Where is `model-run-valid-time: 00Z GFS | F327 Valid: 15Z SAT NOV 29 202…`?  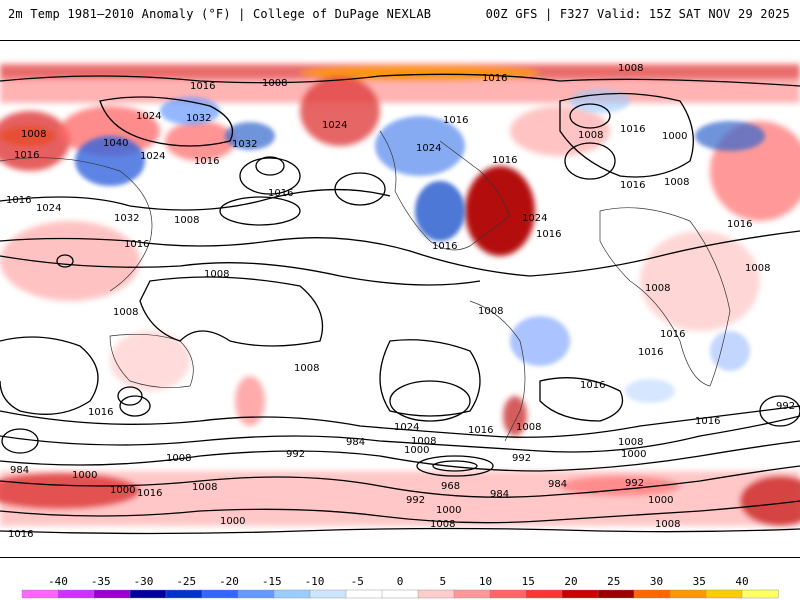
model-run-valid-time: 00Z GFS | F327 Valid: 15Z SAT NOV 29 202… is located at coordinates (637, 14).